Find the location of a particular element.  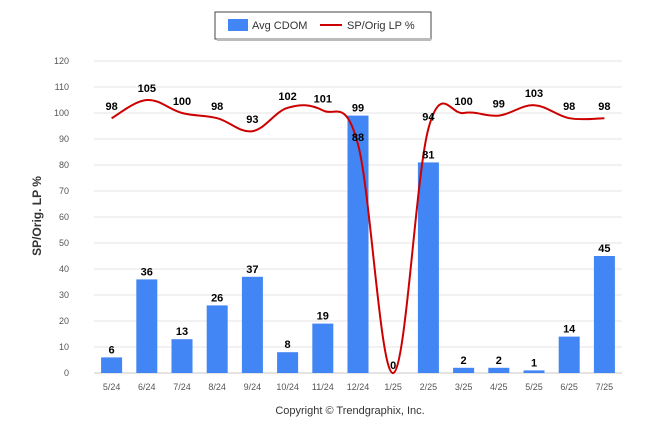

x-tick-label: 10/24 is located at coordinates (287, 387).